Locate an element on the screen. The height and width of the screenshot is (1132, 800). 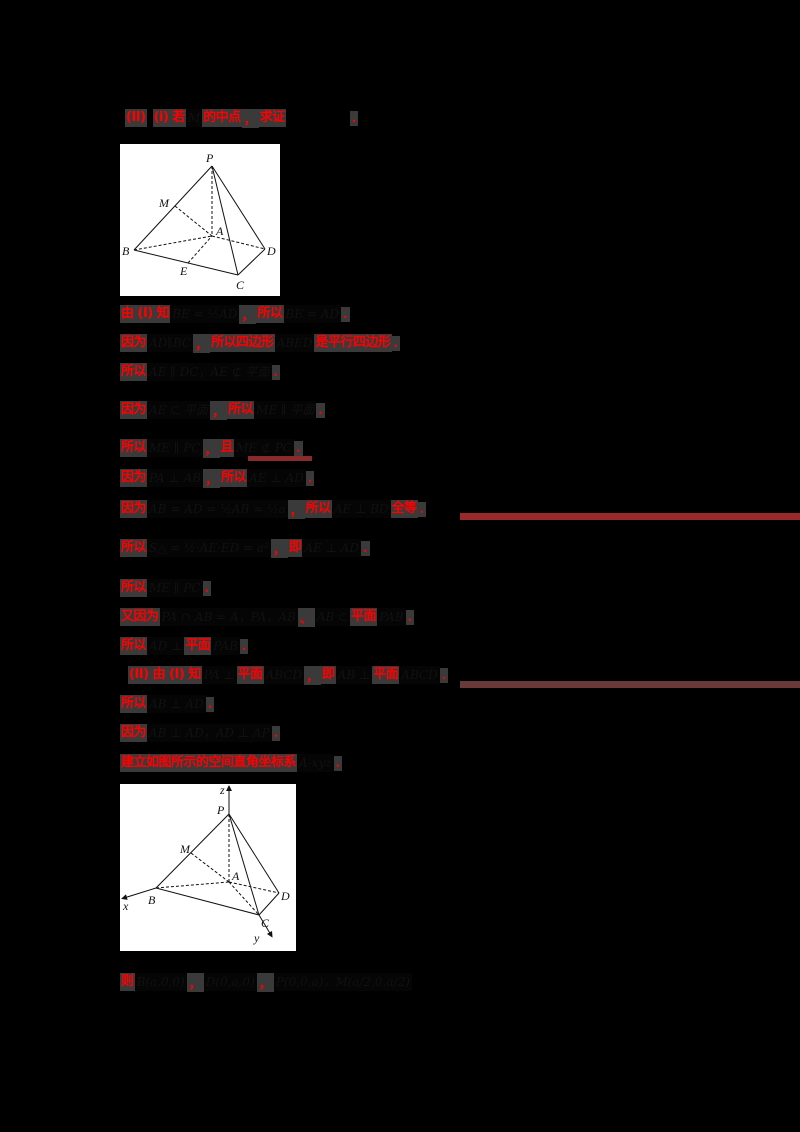
solution-line-5: 所以 ME ∥ PC ， 且 ME ⊄ PC . is located at coordinates (211, 448).